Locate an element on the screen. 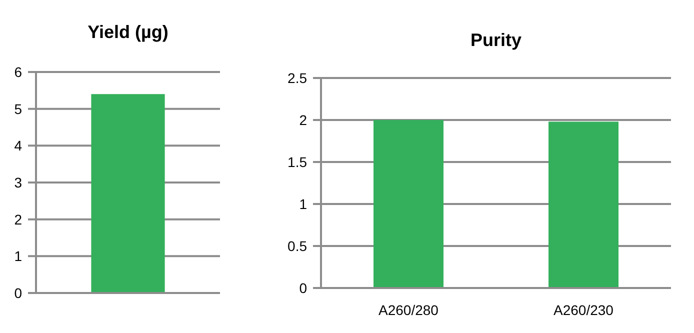  y-tick-label: 5 is located at coordinates (18, 108).